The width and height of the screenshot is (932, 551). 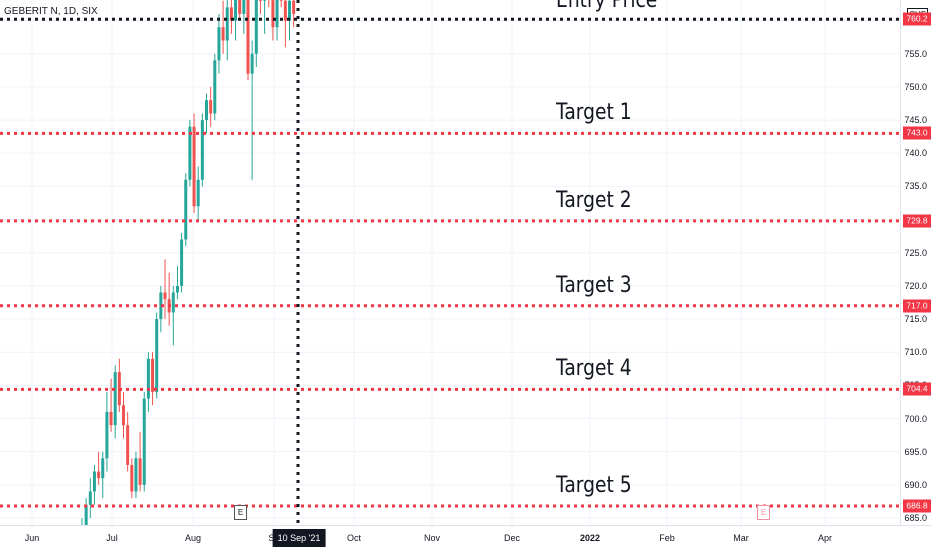 What do you see at coordinates (112, 538) in the screenshot?
I see `time-tick-label: Jul` at bounding box center [112, 538].